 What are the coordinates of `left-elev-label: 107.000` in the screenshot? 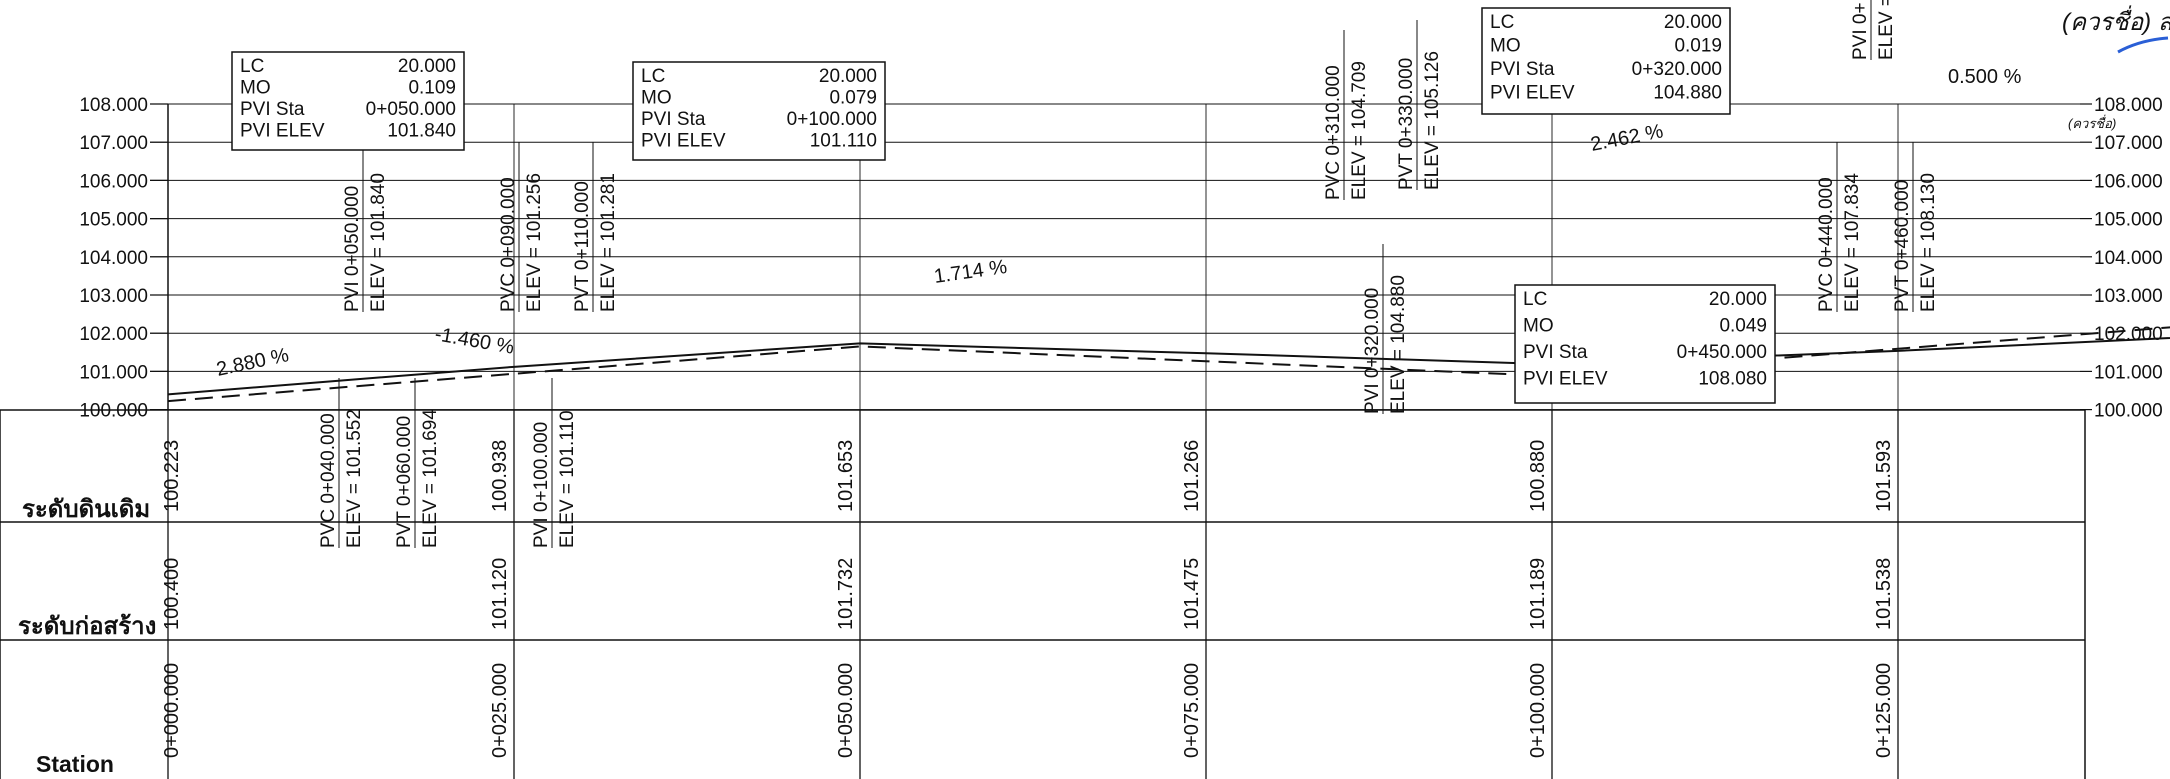 It's located at (113, 143).